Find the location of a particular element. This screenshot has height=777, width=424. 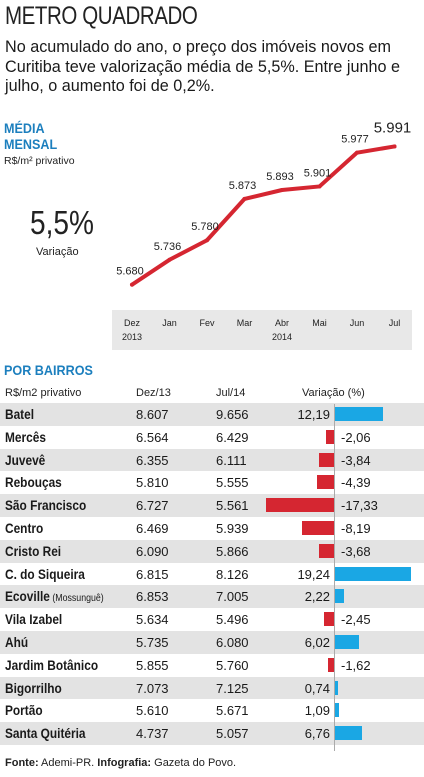

monthly-unit: R$/m² privativo is located at coordinates (39, 161).